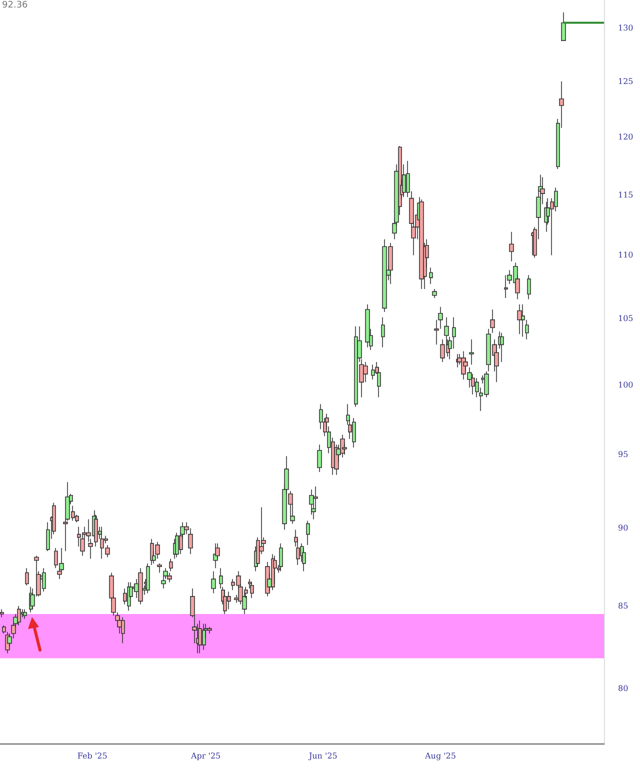 This screenshot has height=771, width=640. I want to click on annotation: 92.36, so click(15, 5).